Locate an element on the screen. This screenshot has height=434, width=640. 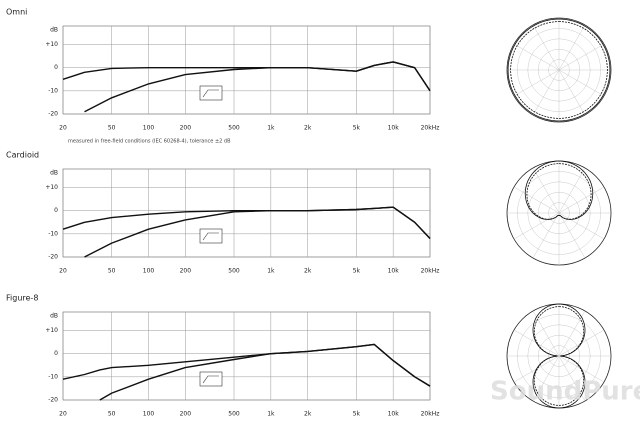
chart-title: Omni is located at coordinates (16, 12).